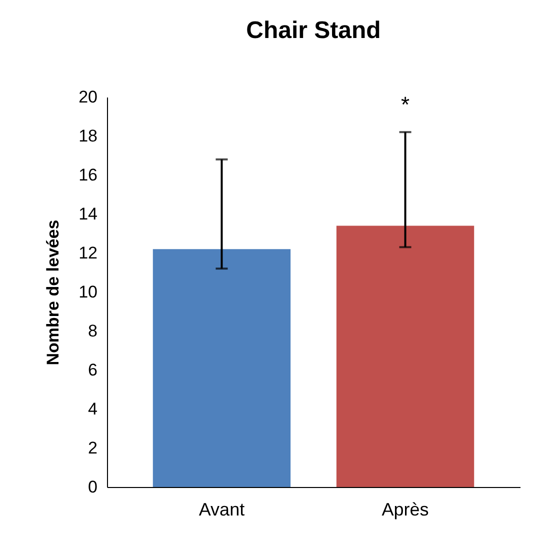  I want to click on y-axis-title: Nombre de levées, so click(53, 293).